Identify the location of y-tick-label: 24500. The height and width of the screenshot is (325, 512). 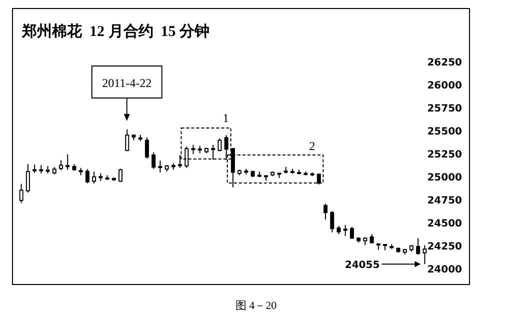
(444, 224).